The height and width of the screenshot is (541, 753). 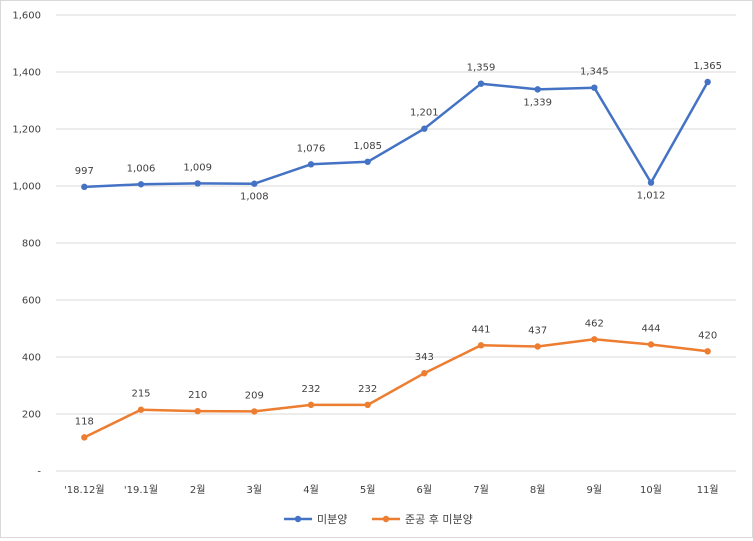 I want to click on data-label: 1,008, so click(x=254, y=197).